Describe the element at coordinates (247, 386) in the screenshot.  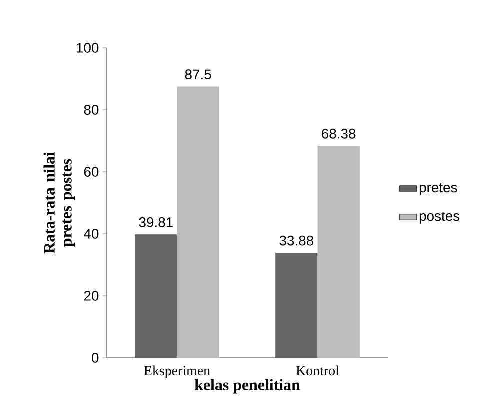
I see `x-axis-title: kelas penelitian` at that location.